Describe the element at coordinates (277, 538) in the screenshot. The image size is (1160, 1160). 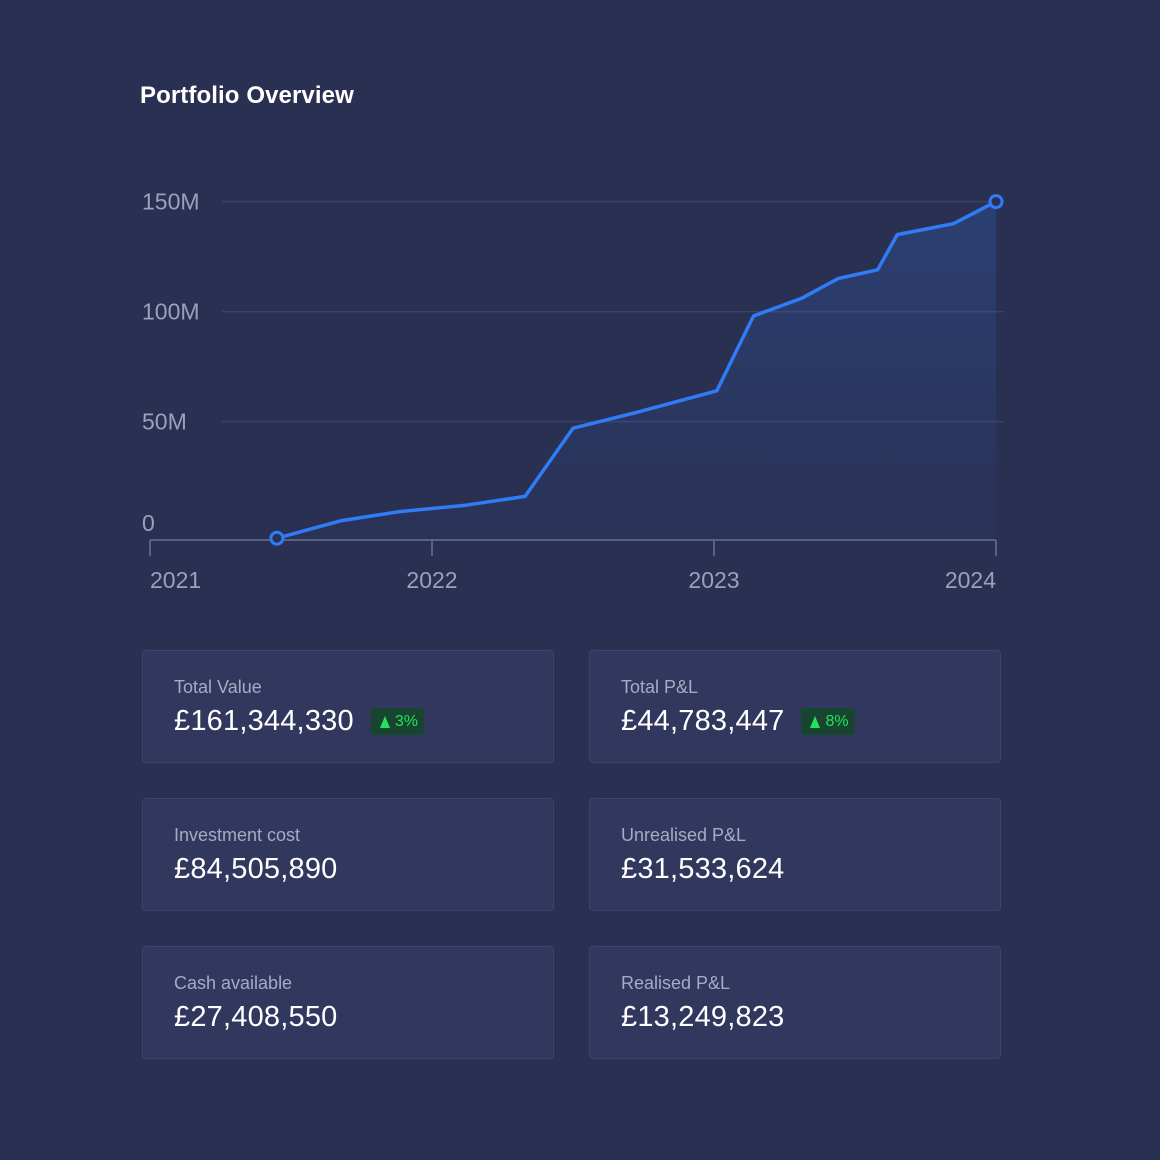
I see `series-start-point` at that location.